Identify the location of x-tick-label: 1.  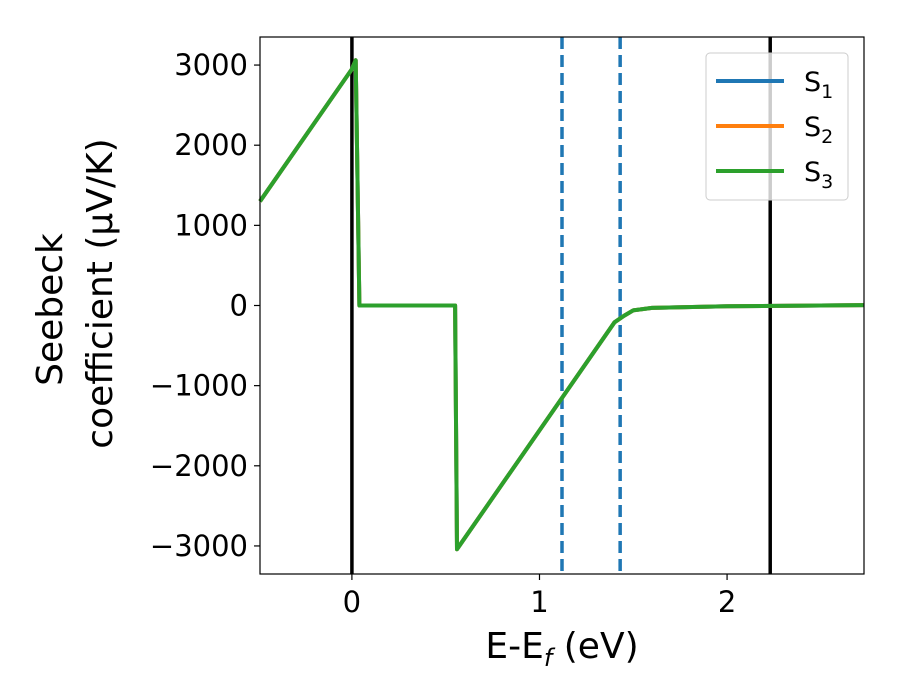
(539, 602).